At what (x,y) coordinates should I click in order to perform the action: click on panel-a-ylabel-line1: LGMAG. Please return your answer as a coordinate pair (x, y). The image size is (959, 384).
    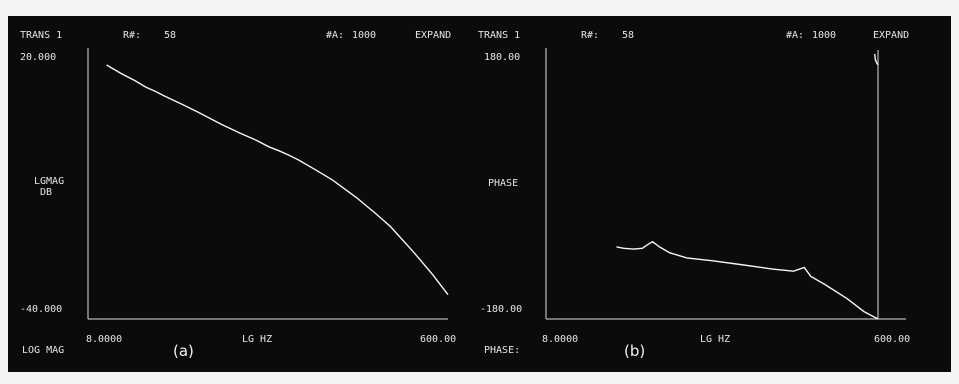
    Looking at the image, I should click on (49, 181).